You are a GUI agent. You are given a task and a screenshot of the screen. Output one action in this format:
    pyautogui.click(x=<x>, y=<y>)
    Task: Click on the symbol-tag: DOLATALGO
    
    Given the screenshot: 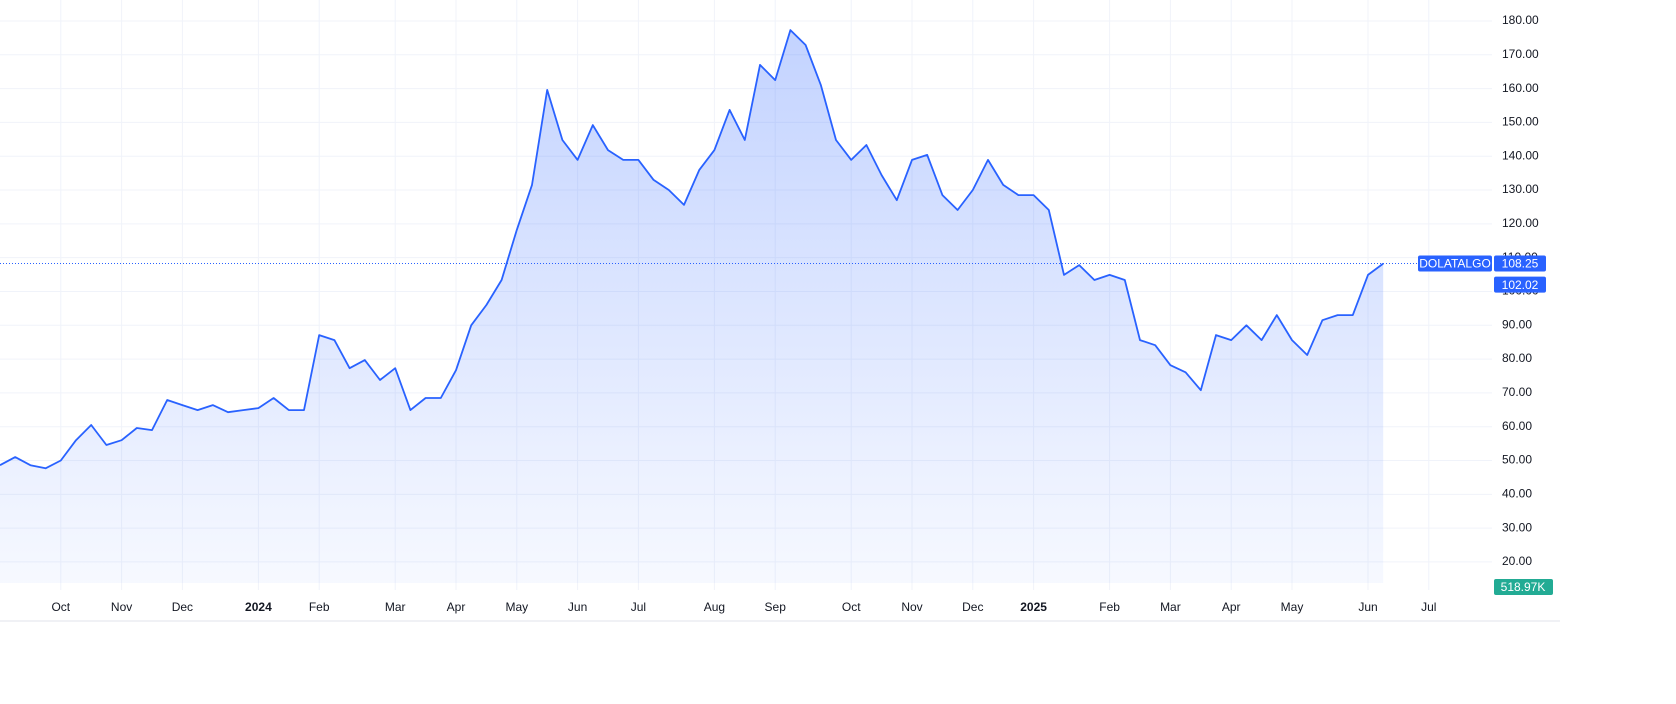 What is the action you would take?
    pyautogui.click(x=1455, y=264)
    